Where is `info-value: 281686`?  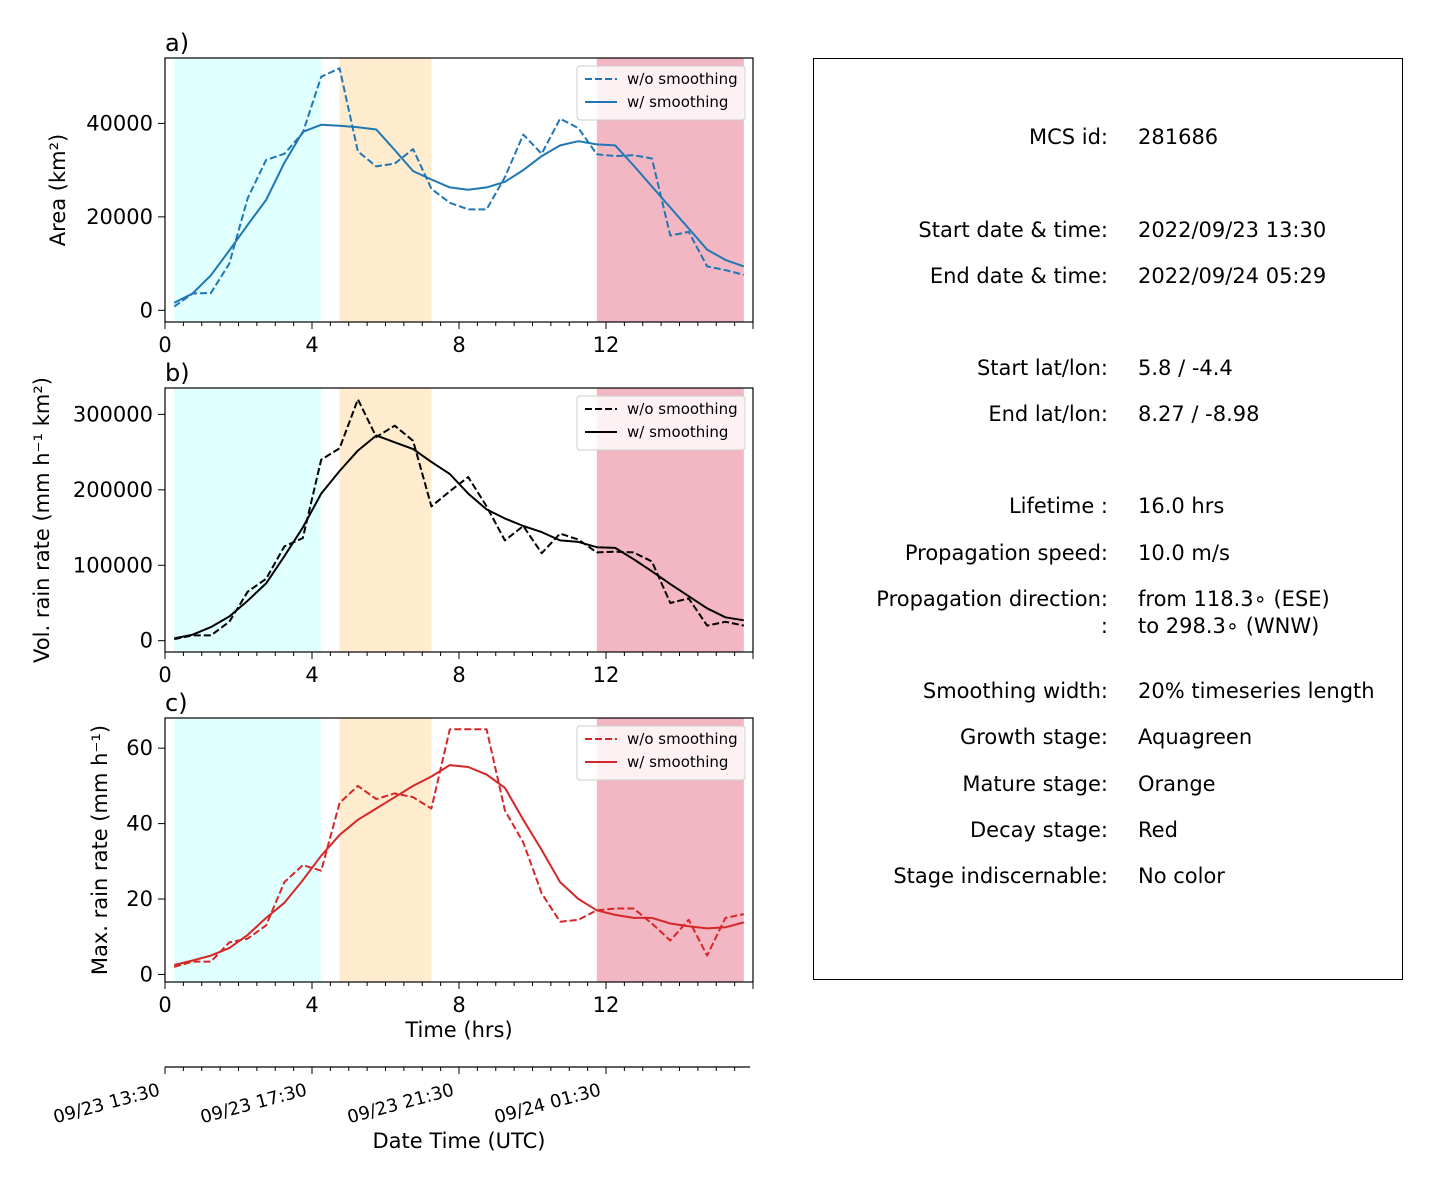
info-value: 281686 is located at coordinates (1178, 137).